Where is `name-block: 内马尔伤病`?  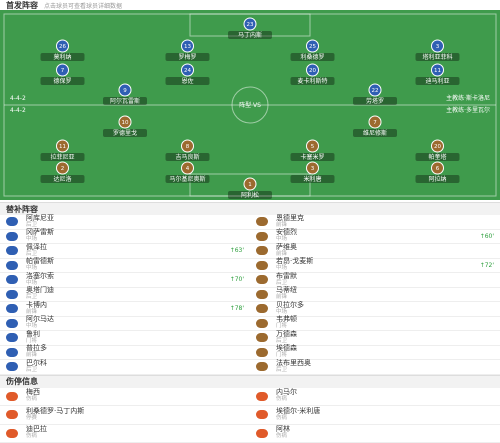
name-block: 内马尔伤病 is located at coordinates (385, 396).